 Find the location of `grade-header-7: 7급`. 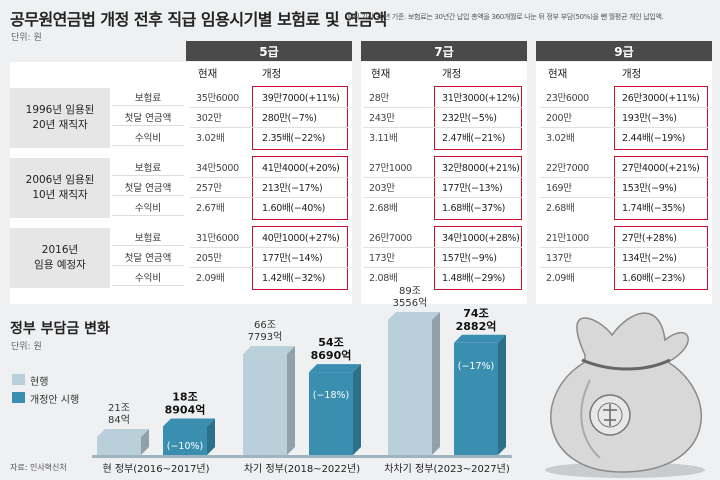

grade-header-7: 7급 is located at coordinates (444, 51).